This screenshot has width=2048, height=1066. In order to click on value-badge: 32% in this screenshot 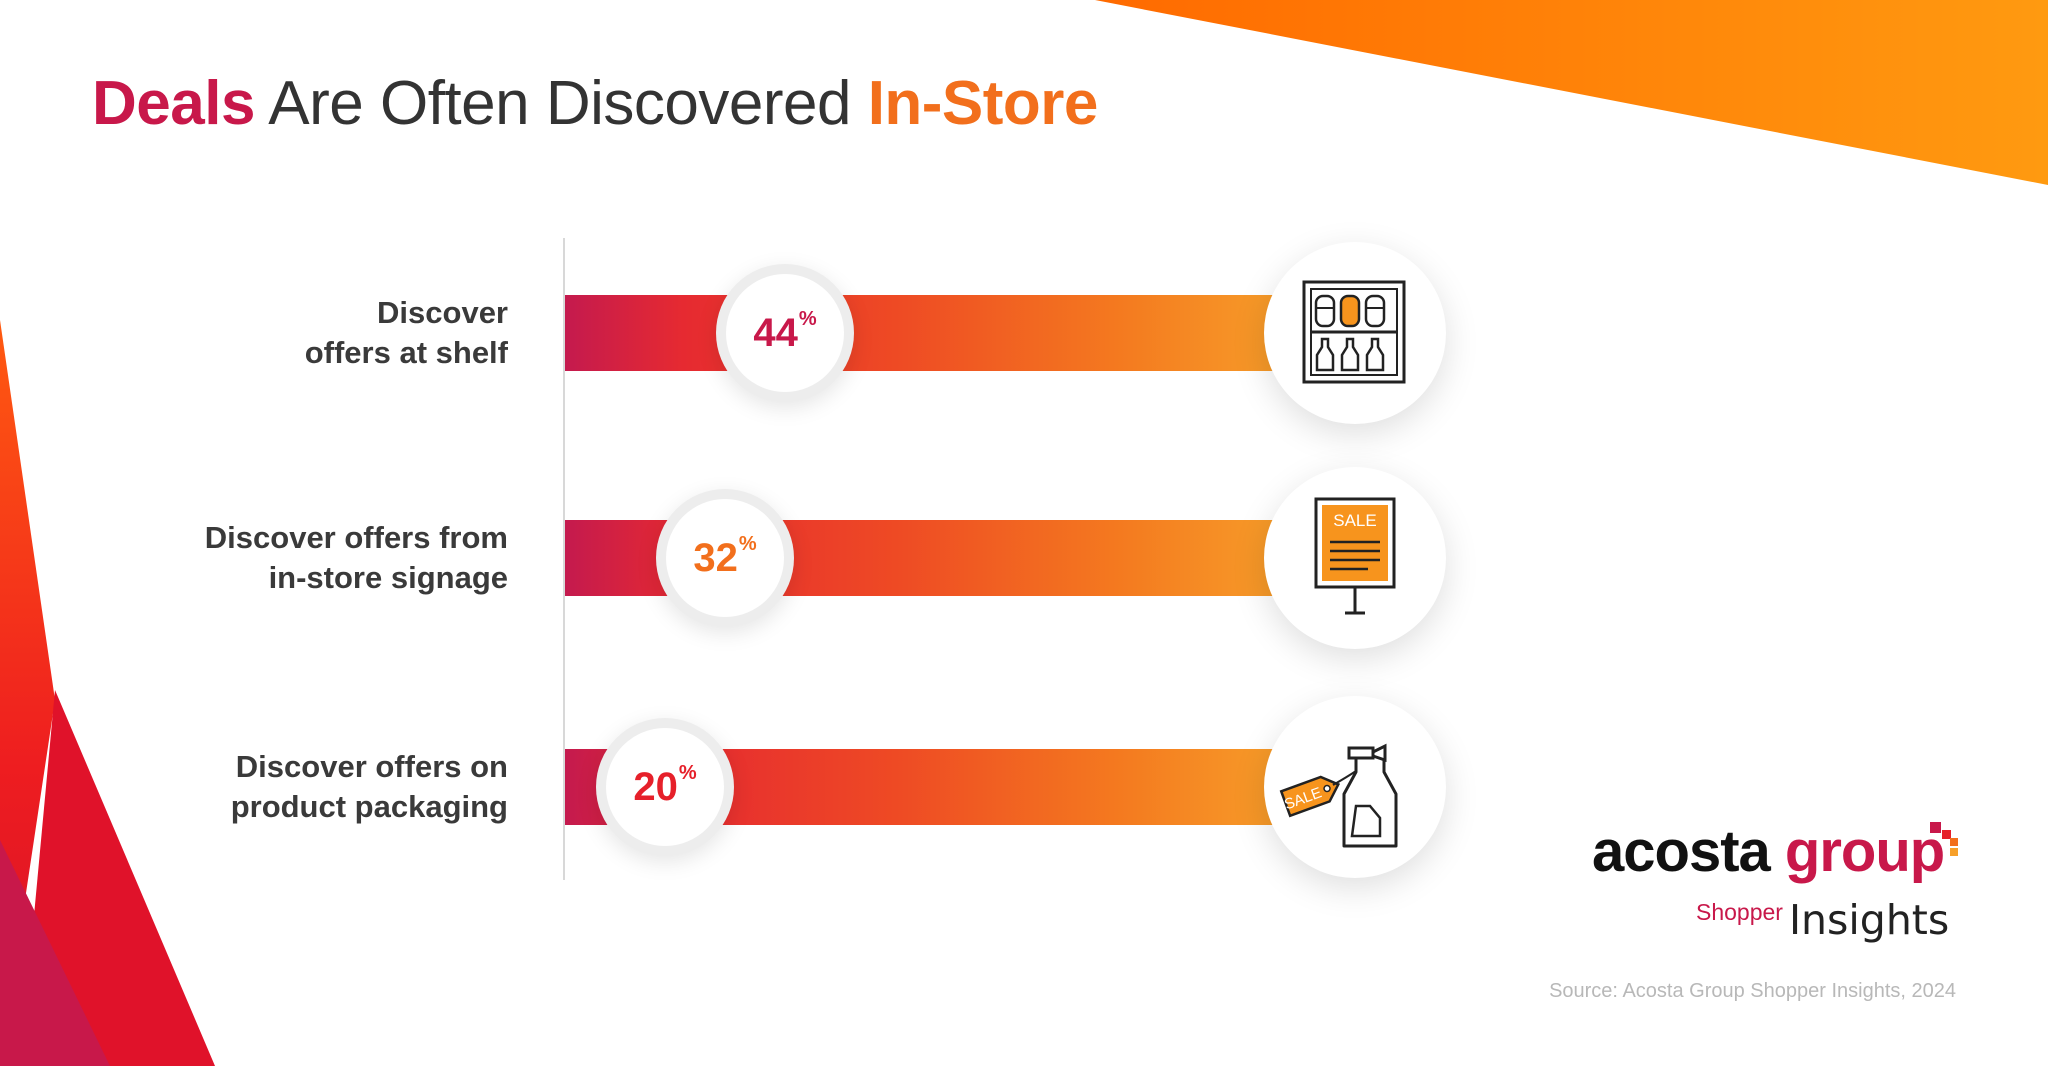, I will do `click(725, 558)`.